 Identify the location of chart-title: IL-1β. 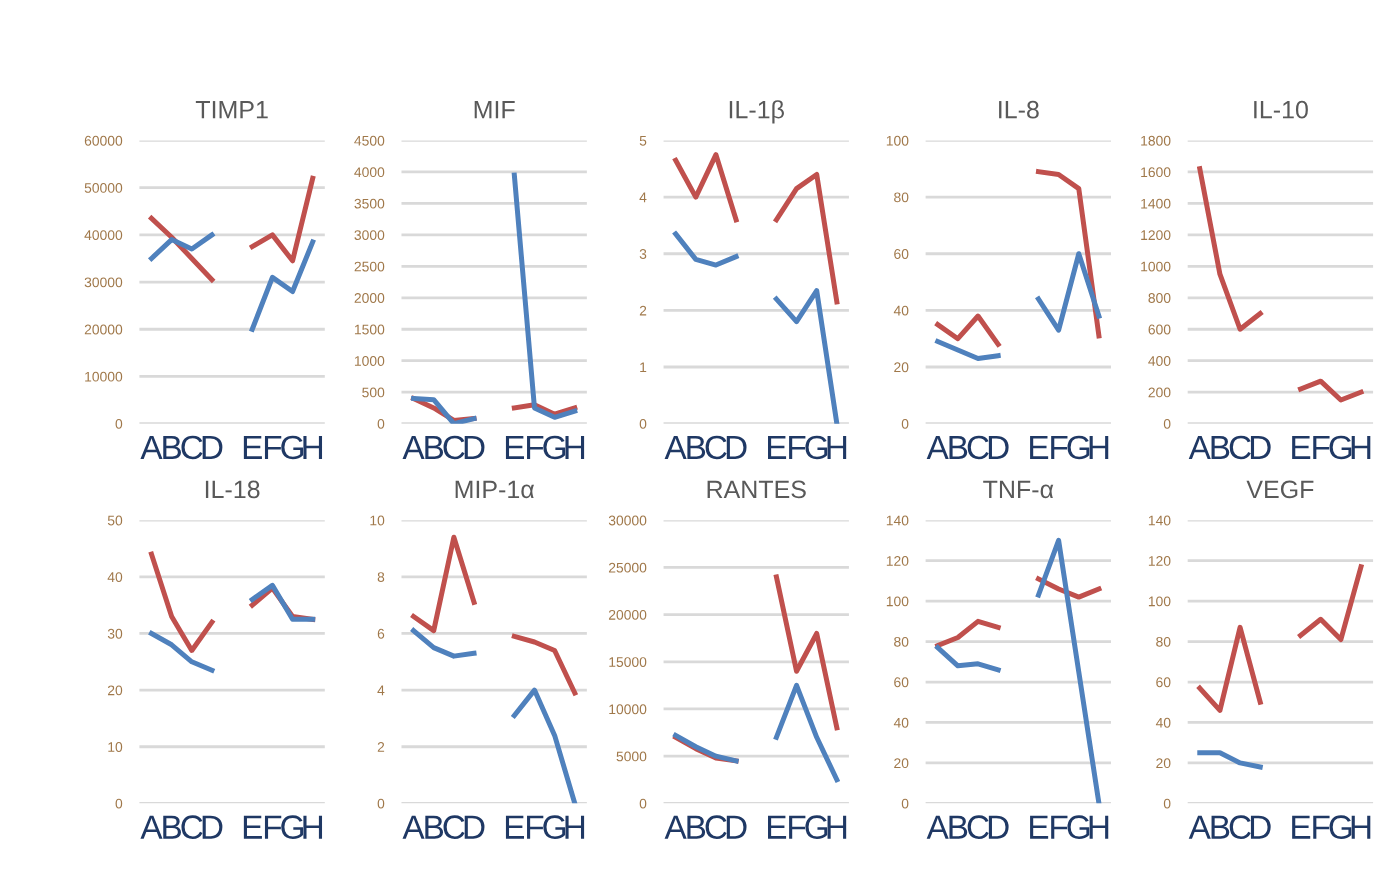
(756, 112).